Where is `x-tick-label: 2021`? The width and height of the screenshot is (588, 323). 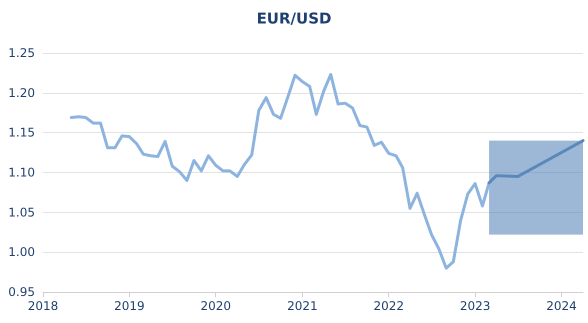
x-tick-label: 2021 is located at coordinates (302, 306).